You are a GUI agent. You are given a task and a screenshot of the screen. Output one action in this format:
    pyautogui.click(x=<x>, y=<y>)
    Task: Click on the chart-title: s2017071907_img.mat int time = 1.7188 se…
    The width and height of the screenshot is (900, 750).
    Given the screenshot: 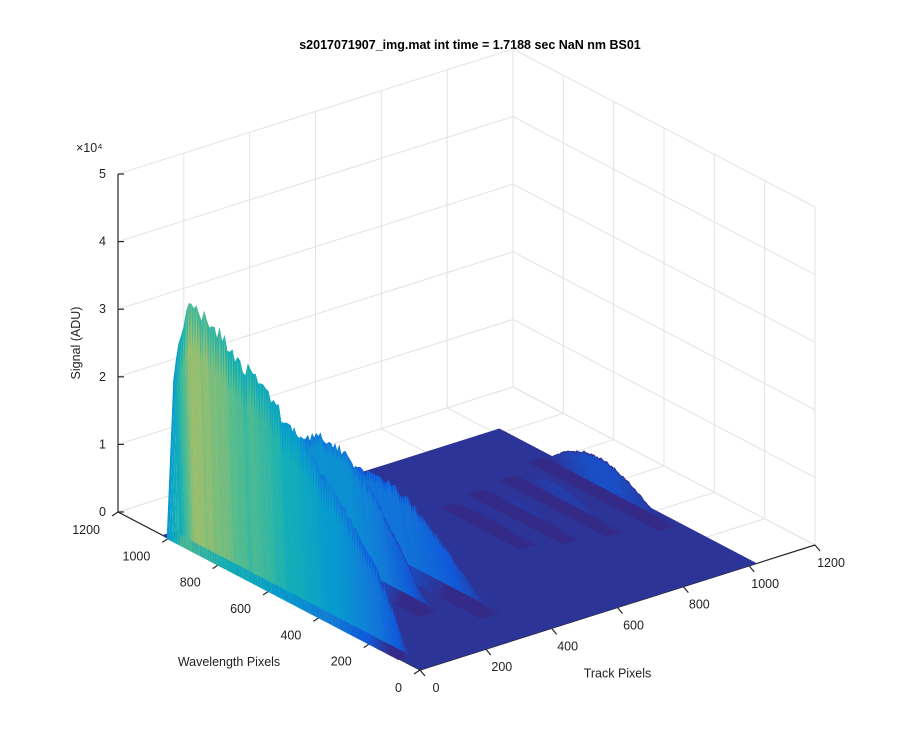 What is the action you would take?
    pyautogui.click(x=470, y=45)
    